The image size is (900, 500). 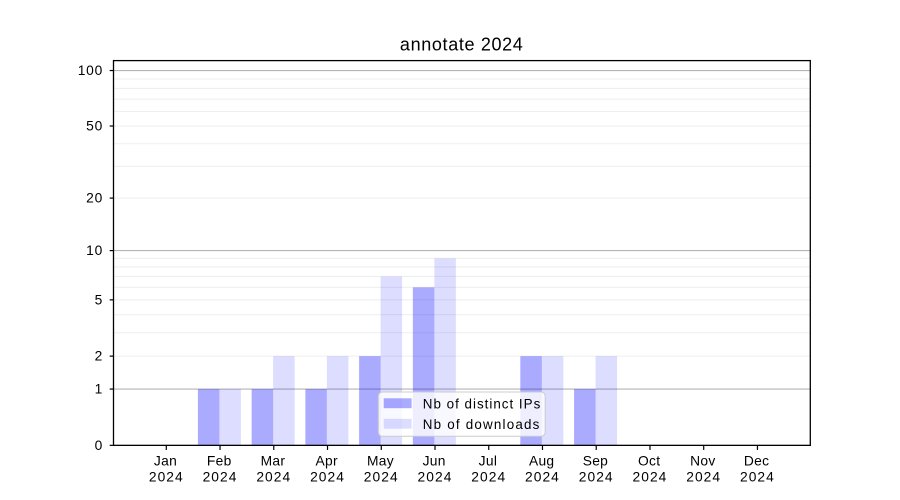 What do you see at coordinates (99, 299) in the screenshot?
I see `svg-text: 5` at bounding box center [99, 299].